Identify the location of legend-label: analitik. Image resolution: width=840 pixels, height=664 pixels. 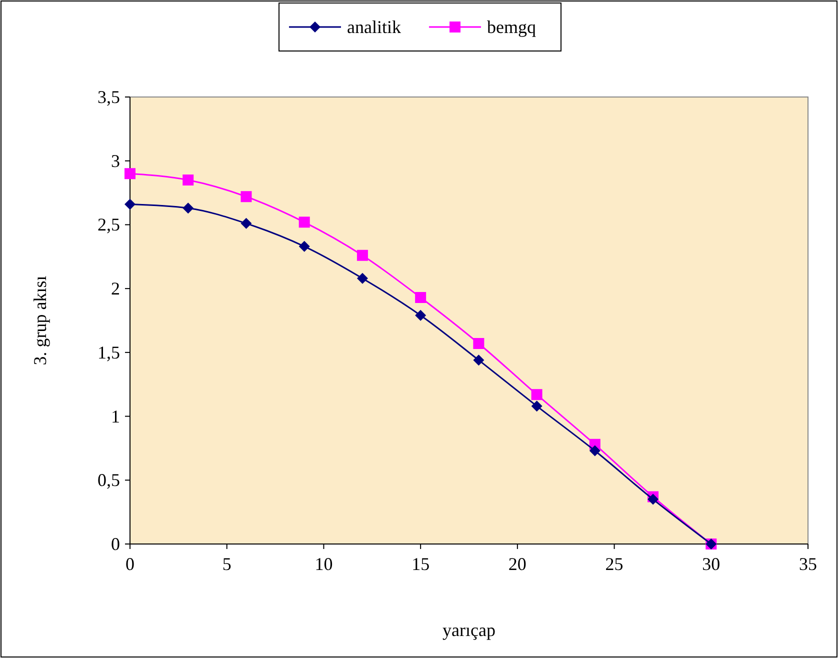
(374, 27).